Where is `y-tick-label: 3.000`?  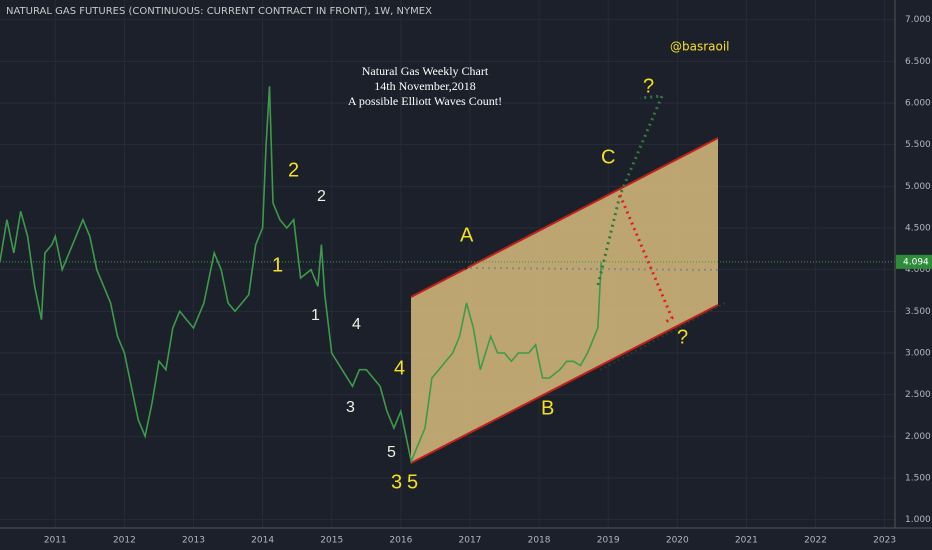 y-tick-label: 3.000 is located at coordinates (918, 354).